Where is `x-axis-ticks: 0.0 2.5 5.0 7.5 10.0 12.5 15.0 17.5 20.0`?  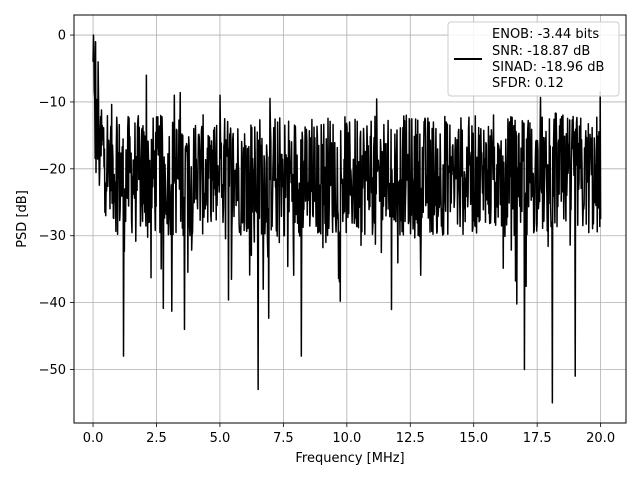 x-axis-ticks: 0.0 2.5 5.0 7.5 10.0 12.5 15.0 17.5 20.0 is located at coordinates (349, 434).